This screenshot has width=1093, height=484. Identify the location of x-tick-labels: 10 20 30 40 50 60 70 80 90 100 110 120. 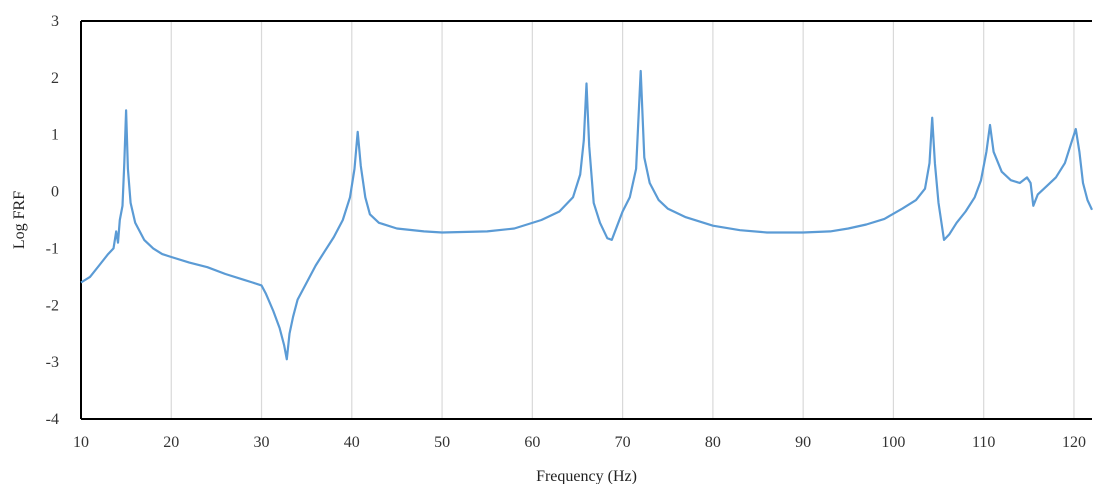
(579, 442).